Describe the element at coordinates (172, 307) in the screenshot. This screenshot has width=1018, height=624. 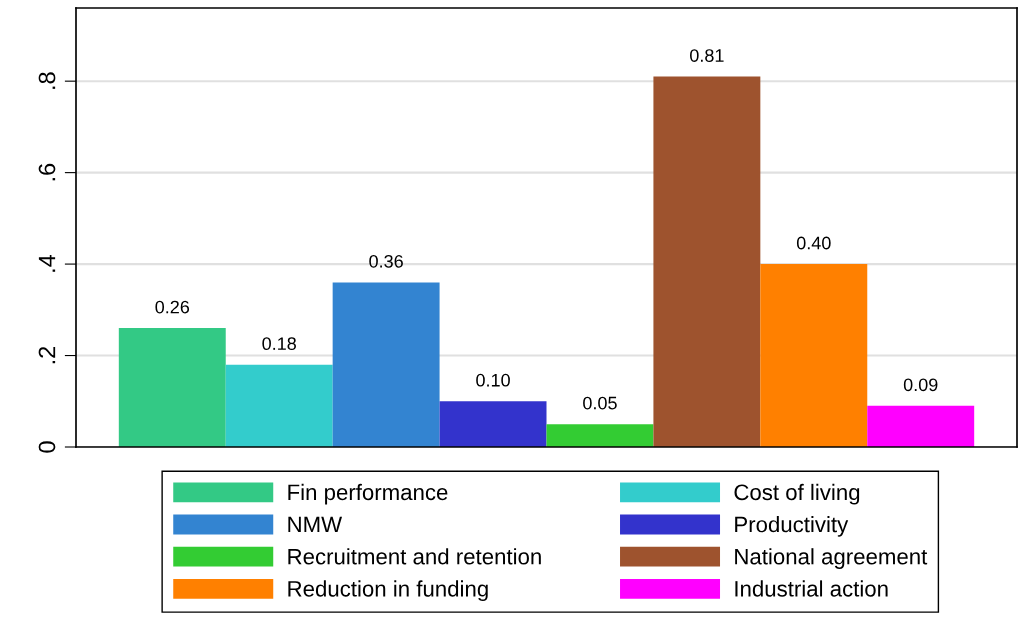
I see `data-label: 0.26` at that location.